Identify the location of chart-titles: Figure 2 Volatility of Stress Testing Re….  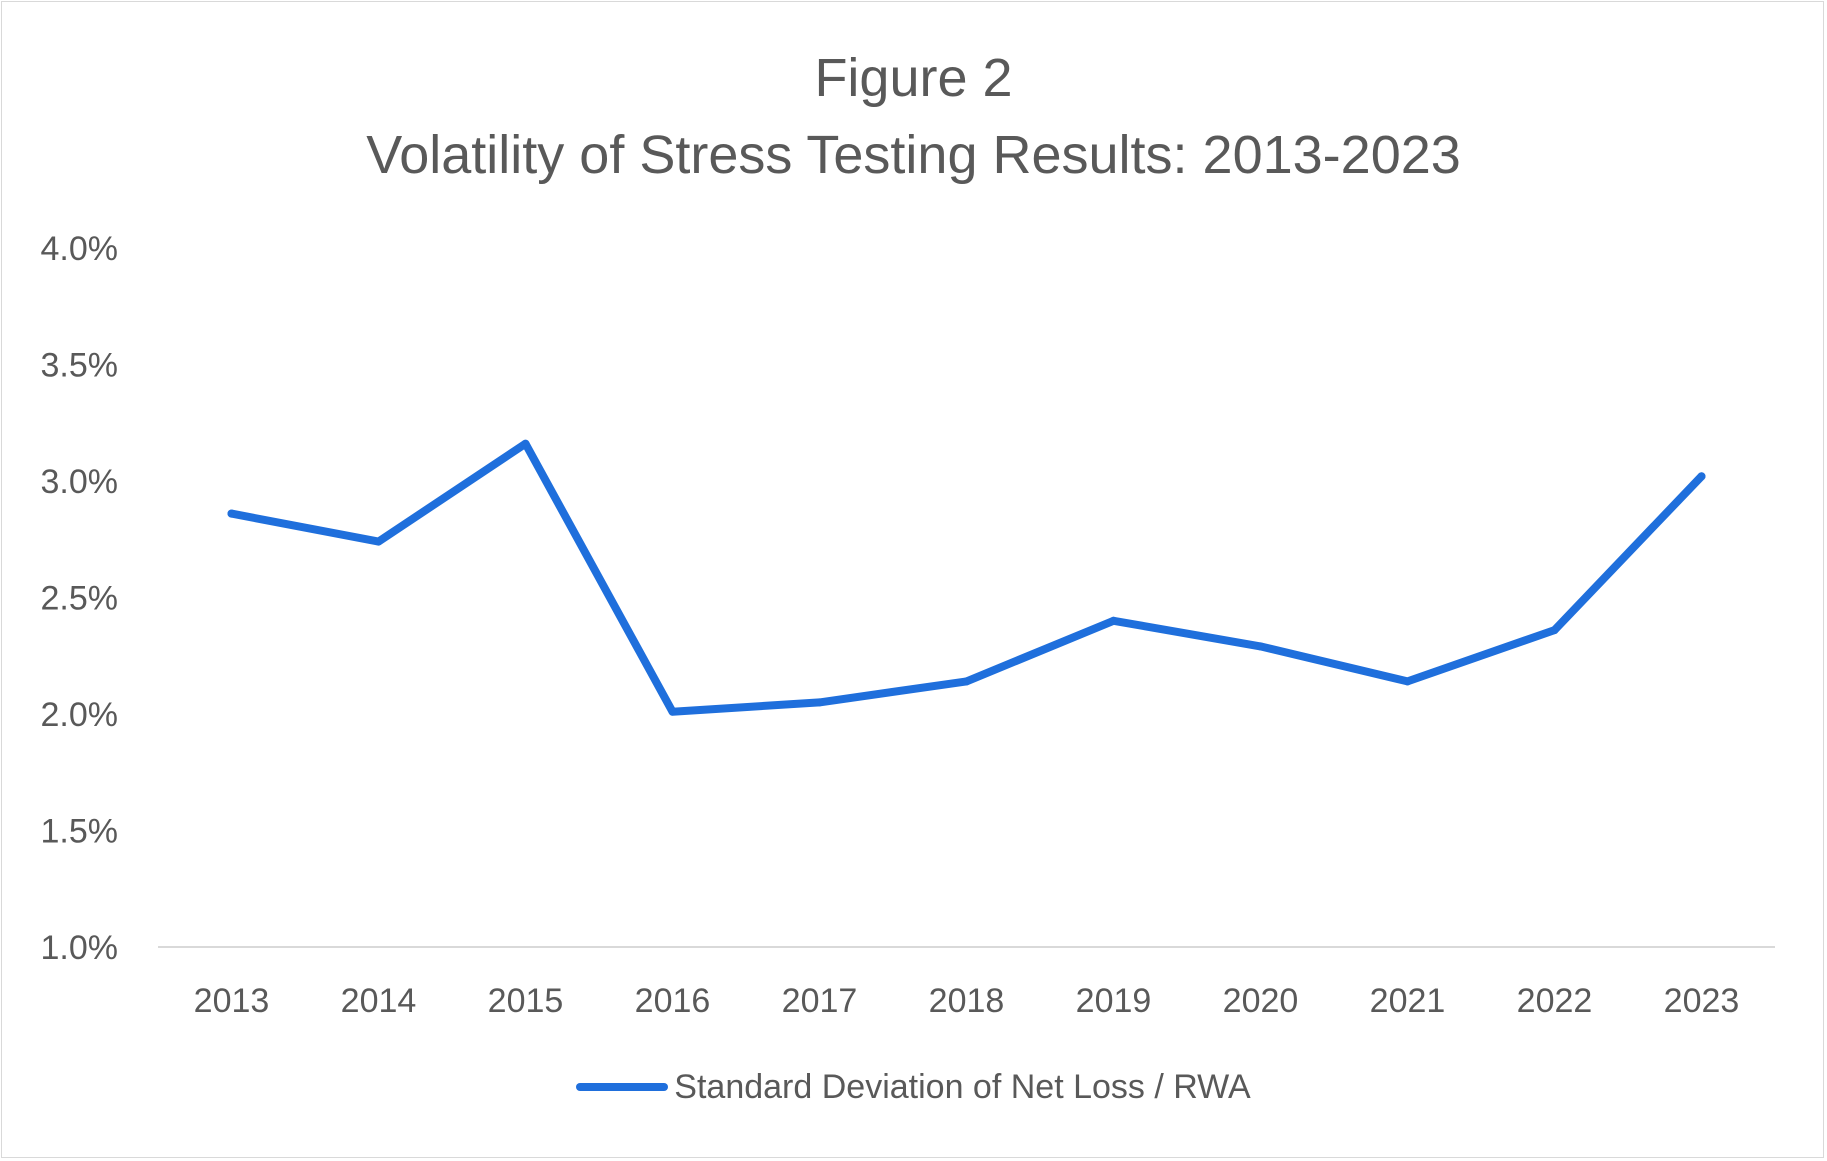
(913, 117).